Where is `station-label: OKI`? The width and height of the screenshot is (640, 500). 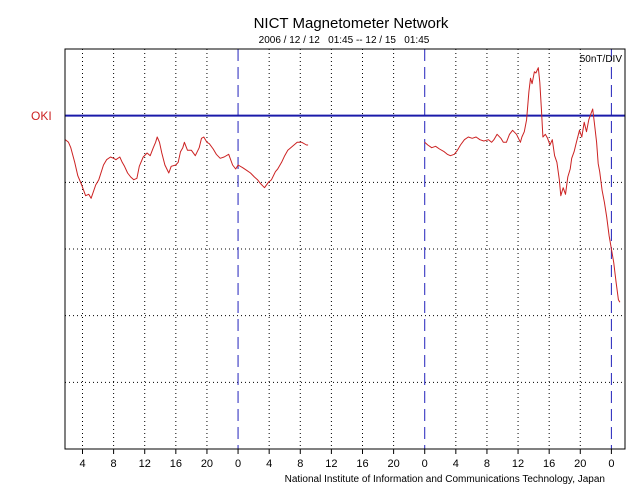
station-label: OKI is located at coordinates (41, 116).